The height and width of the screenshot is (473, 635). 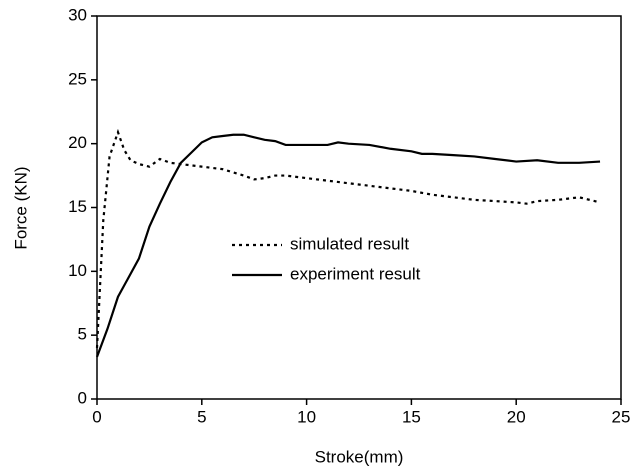 I want to click on x-tick-label: 10, so click(x=306, y=416).